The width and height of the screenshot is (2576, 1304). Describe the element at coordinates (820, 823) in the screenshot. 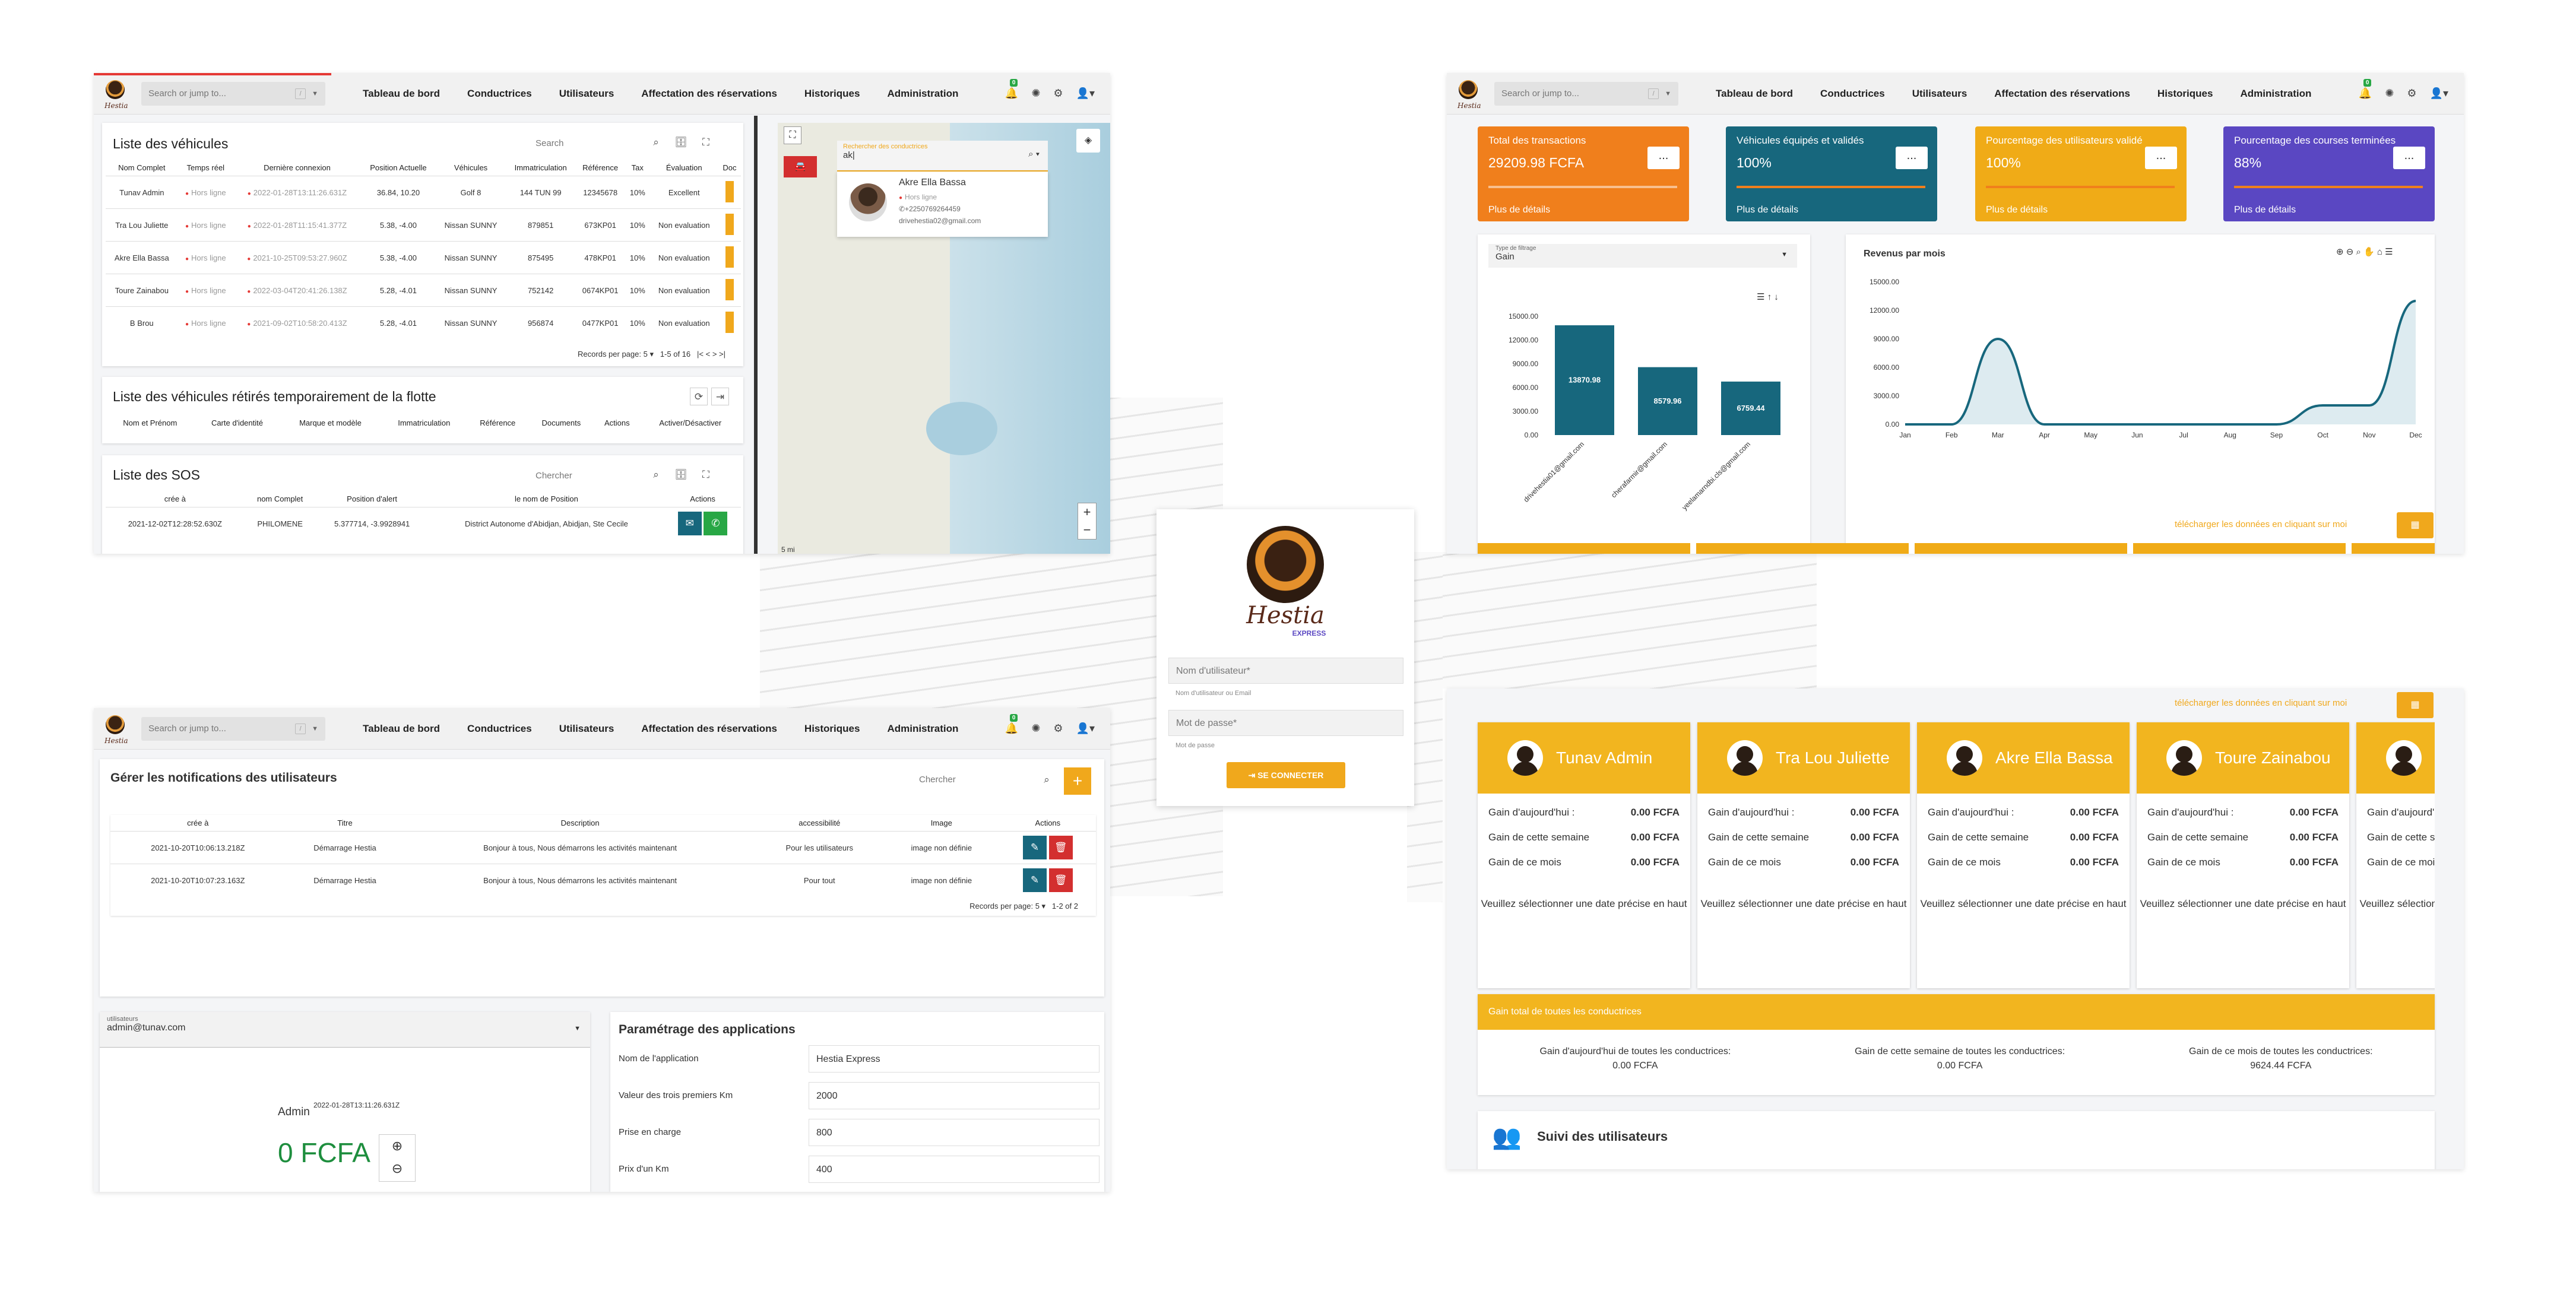

I see `col-header: accessibilité` at that location.